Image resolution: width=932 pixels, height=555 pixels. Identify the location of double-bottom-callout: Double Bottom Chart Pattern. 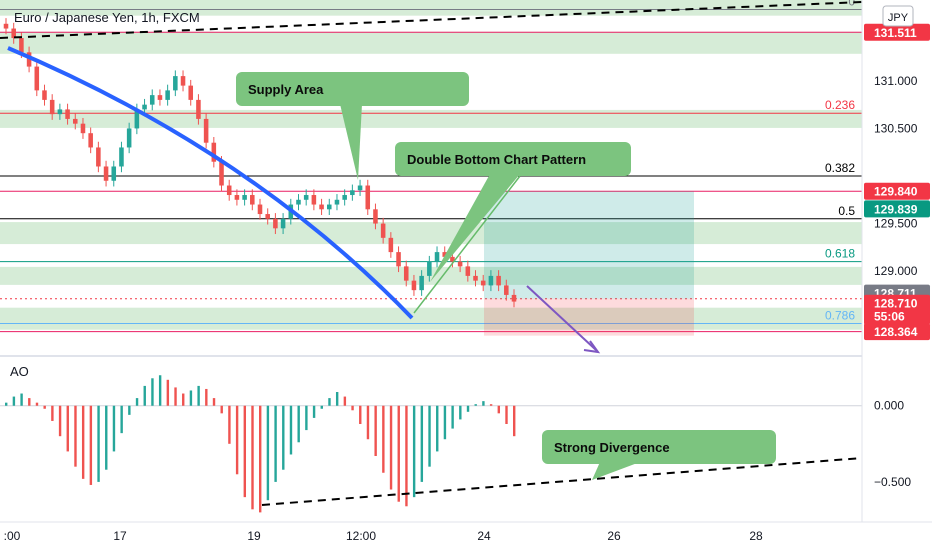
(513, 212).